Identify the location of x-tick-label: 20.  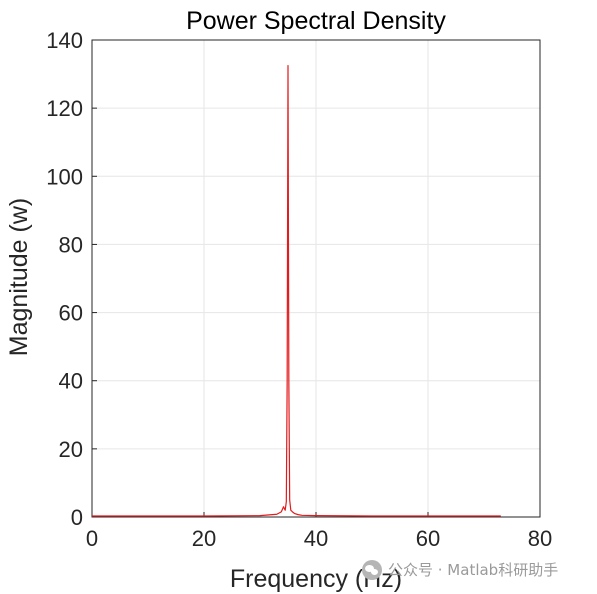
(204, 538).